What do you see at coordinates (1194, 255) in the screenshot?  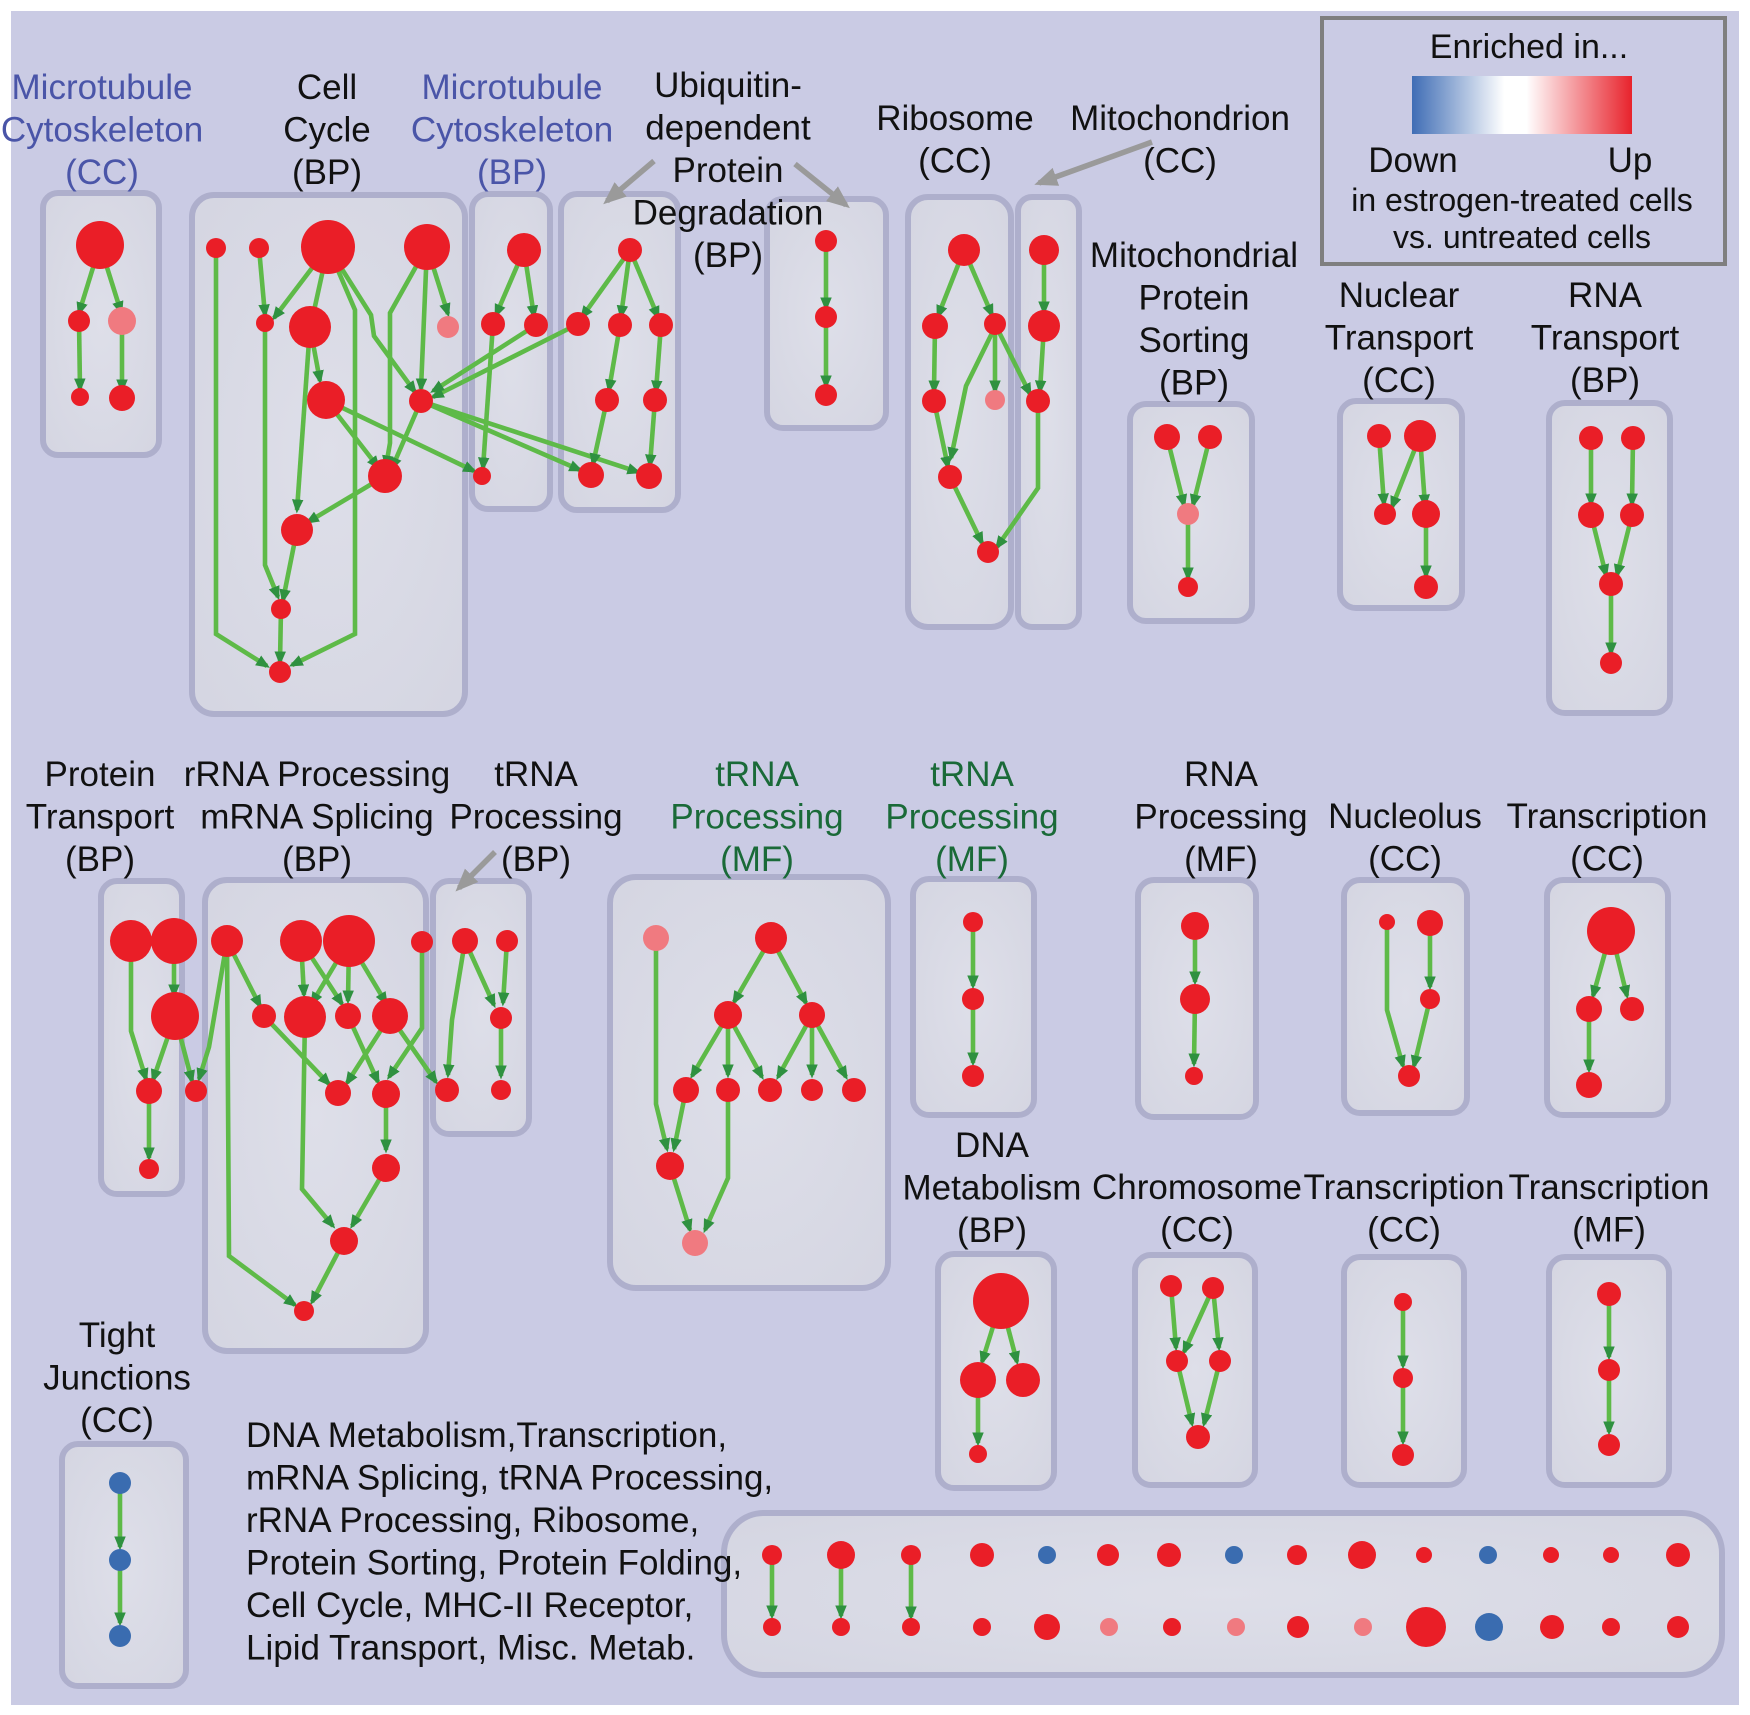 I see `svg-text: Mitochondrial` at bounding box center [1194, 255].